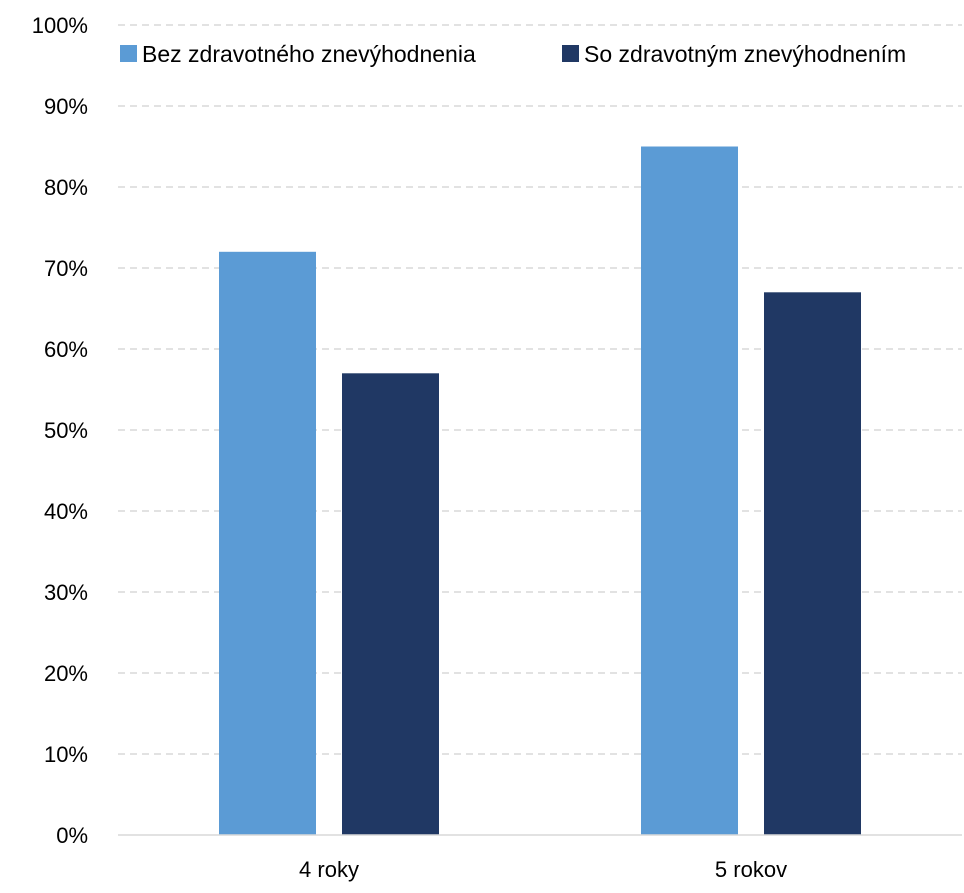  What do you see at coordinates (66, 511) in the screenshot?
I see `y-tick-label: 40%` at bounding box center [66, 511].